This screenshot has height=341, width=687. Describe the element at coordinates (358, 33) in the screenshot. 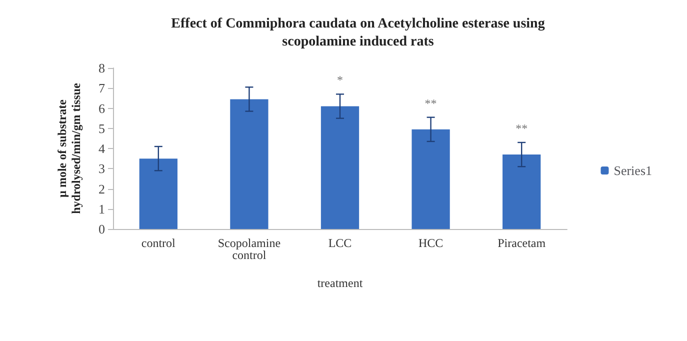

I see `chart-title: Effect of Commiphora caudata on Acetylcholine esterase using scopolamine induced rats` at that location.